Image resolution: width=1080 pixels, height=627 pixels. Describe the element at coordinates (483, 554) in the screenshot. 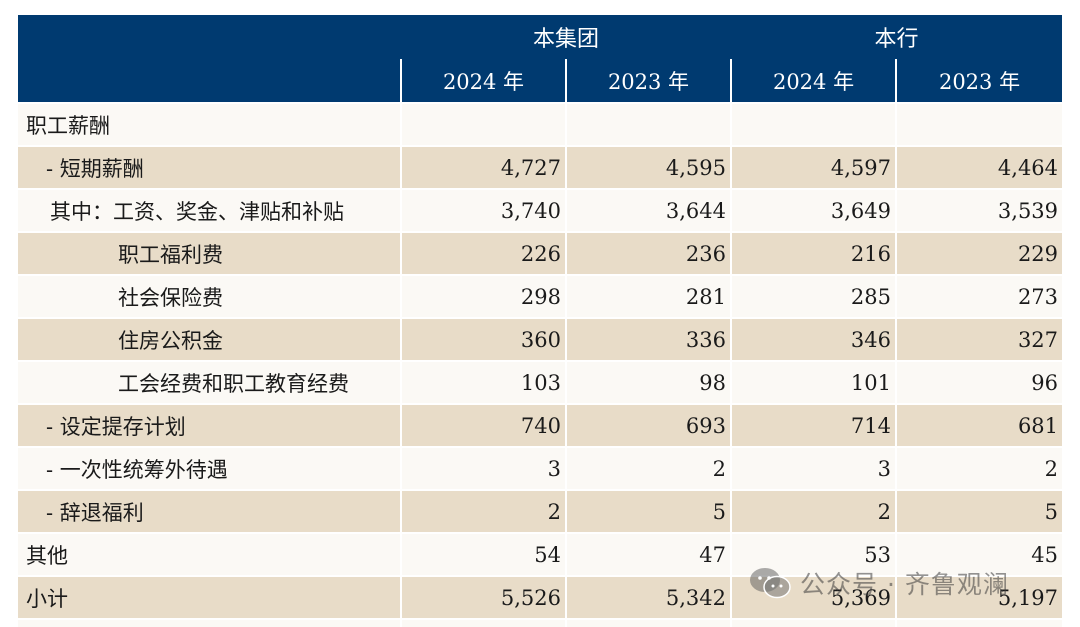

I see `cell-value: 54` at that location.